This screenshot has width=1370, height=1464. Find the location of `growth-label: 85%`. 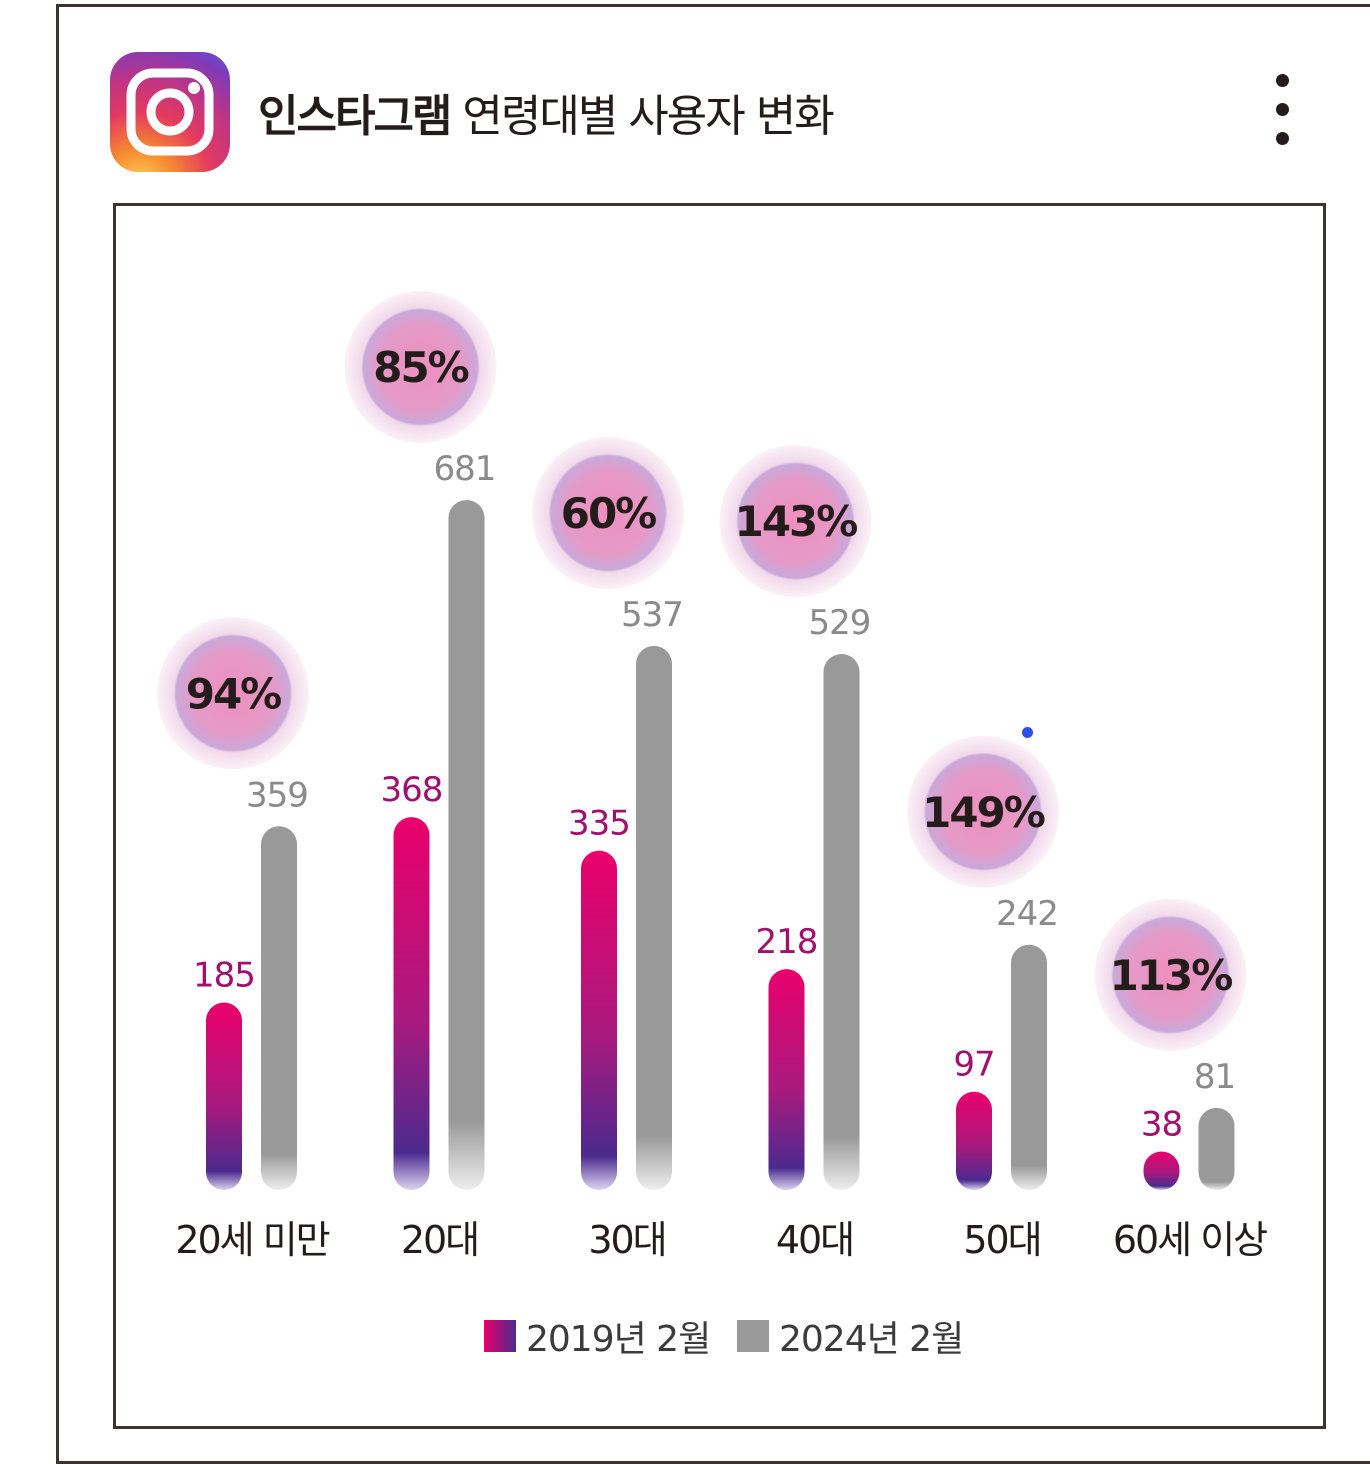

growth-label: 85% is located at coordinates (420, 367).